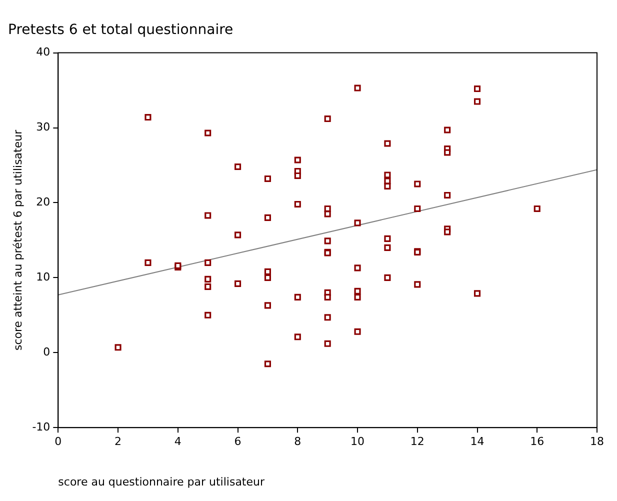 This screenshot has width=617, height=501. Describe the element at coordinates (417, 441) in the screenshot. I see `x-tick-label: 12` at that location.